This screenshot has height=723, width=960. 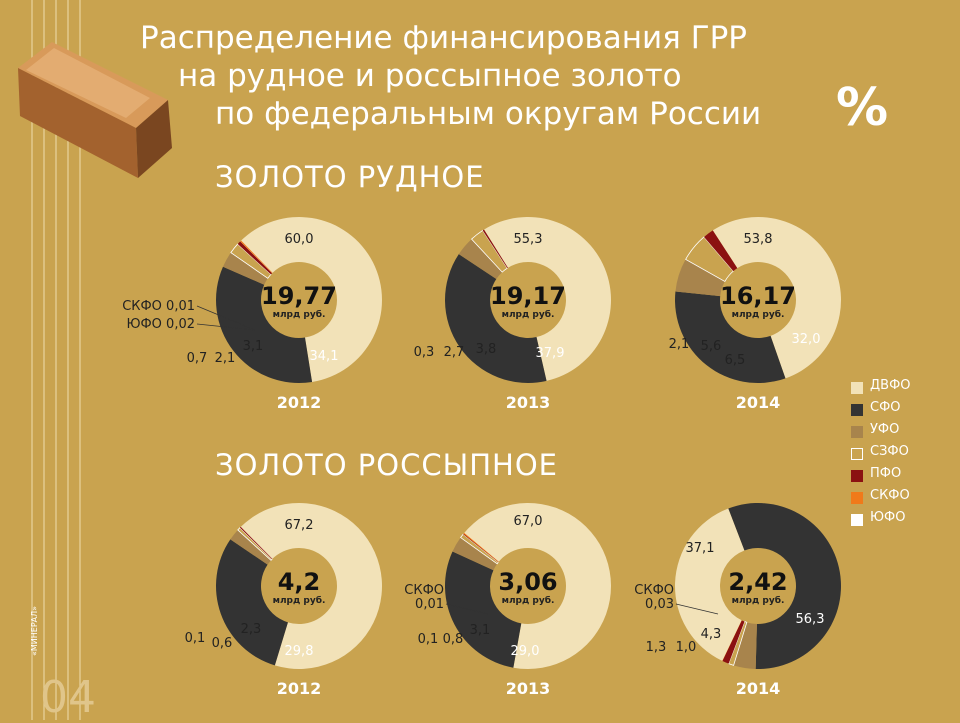 I want to click on gold-bar-image, so click(x=95, y=110).